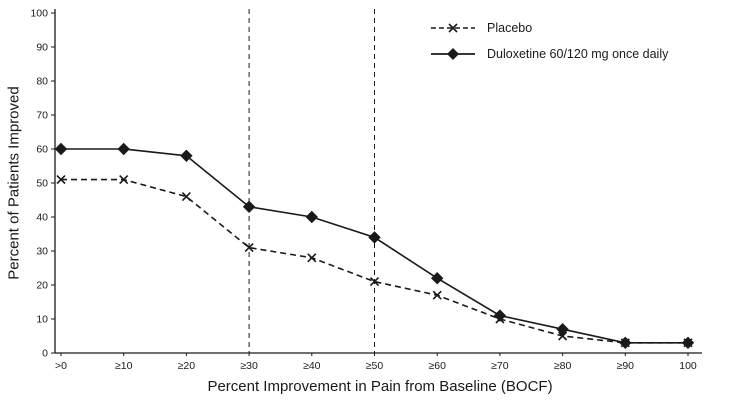 The height and width of the screenshot is (408, 744). Describe the element at coordinates (500, 366) in the screenshot. I see `x-tick-label: ≥70` at that location.